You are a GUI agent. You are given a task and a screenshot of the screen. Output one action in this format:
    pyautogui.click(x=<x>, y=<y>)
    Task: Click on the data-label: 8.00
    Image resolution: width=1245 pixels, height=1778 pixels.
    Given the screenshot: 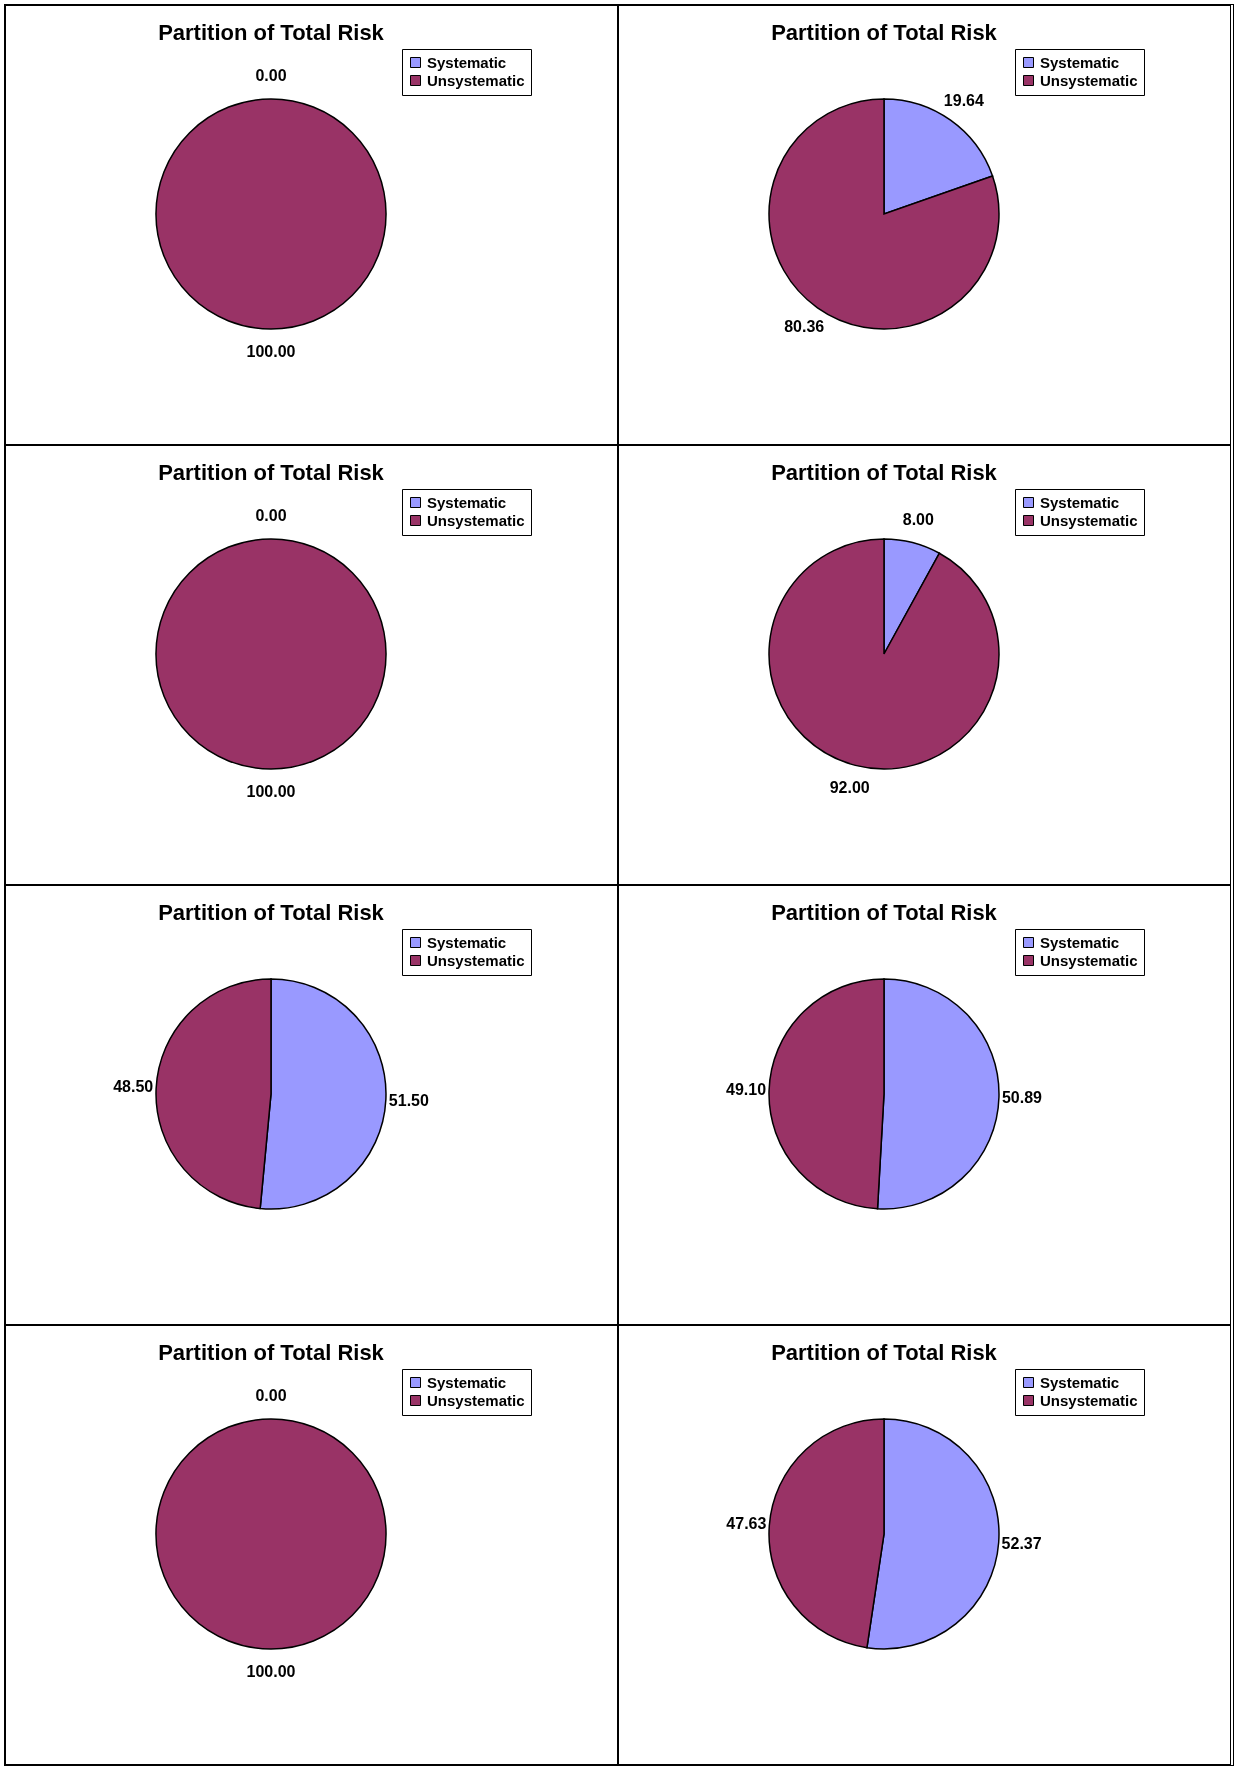 What is the action you would take?
    pyautogui.click(x=918, y=520)
    